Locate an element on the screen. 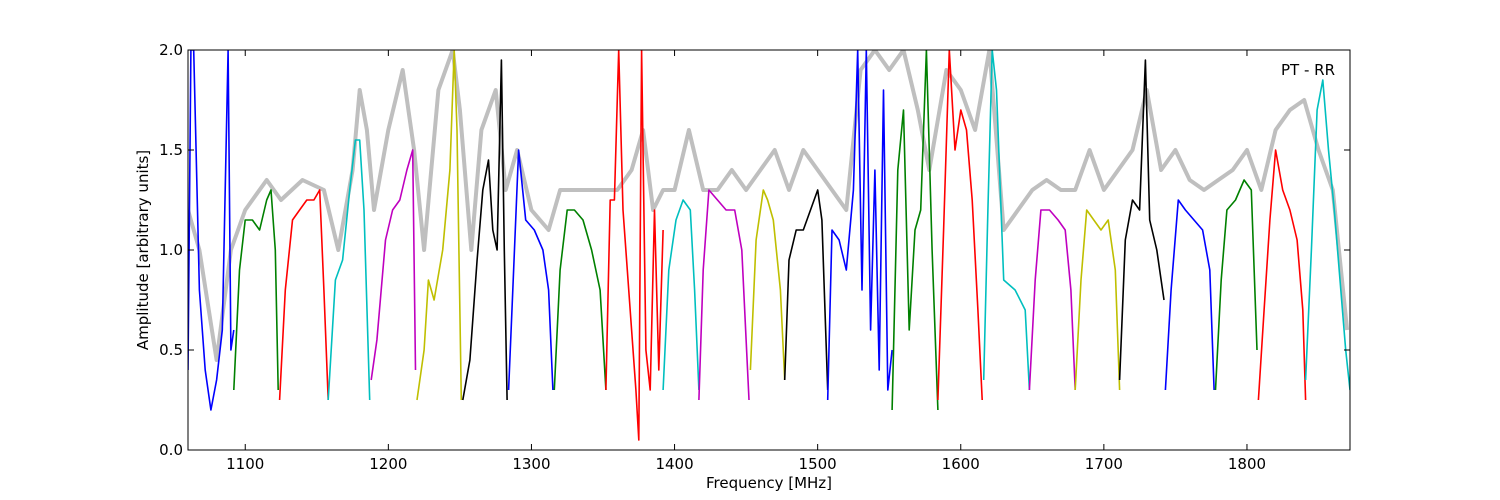  x-tick-label: 1800 is located at coordinates (1247, 464).